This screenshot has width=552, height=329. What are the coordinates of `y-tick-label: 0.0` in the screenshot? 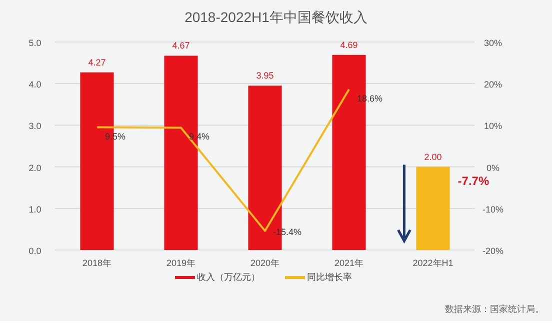 It's located at (35, 251).